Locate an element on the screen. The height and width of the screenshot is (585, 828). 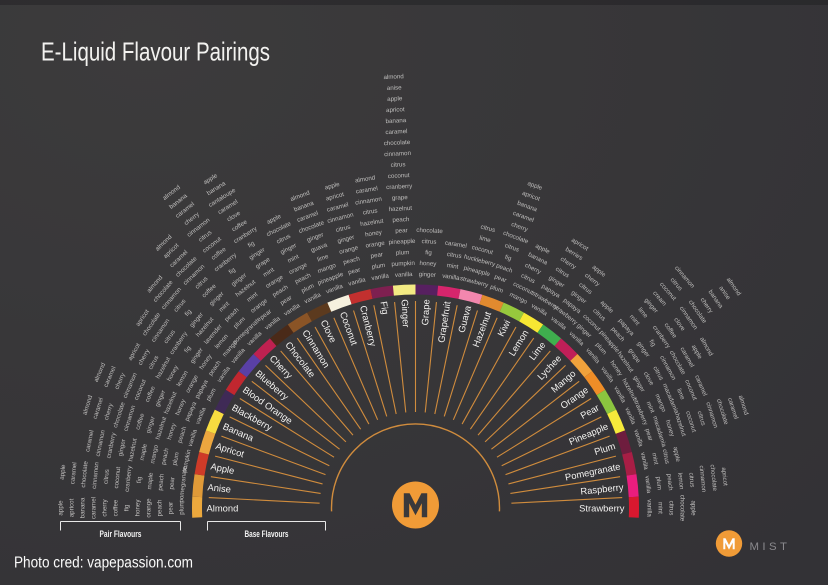
svg-text: Guava is located at coordinates (465, 319).